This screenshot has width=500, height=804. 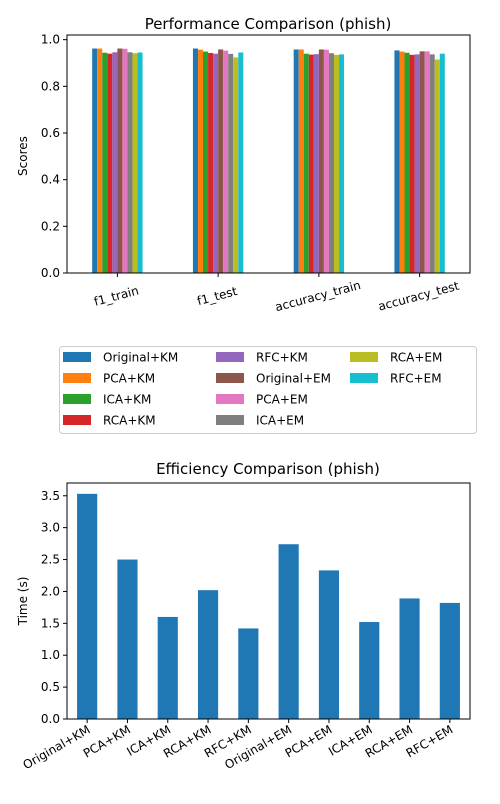 I want to click on performance-xtick-label: accuracy_test, so click(x=419, y=296).